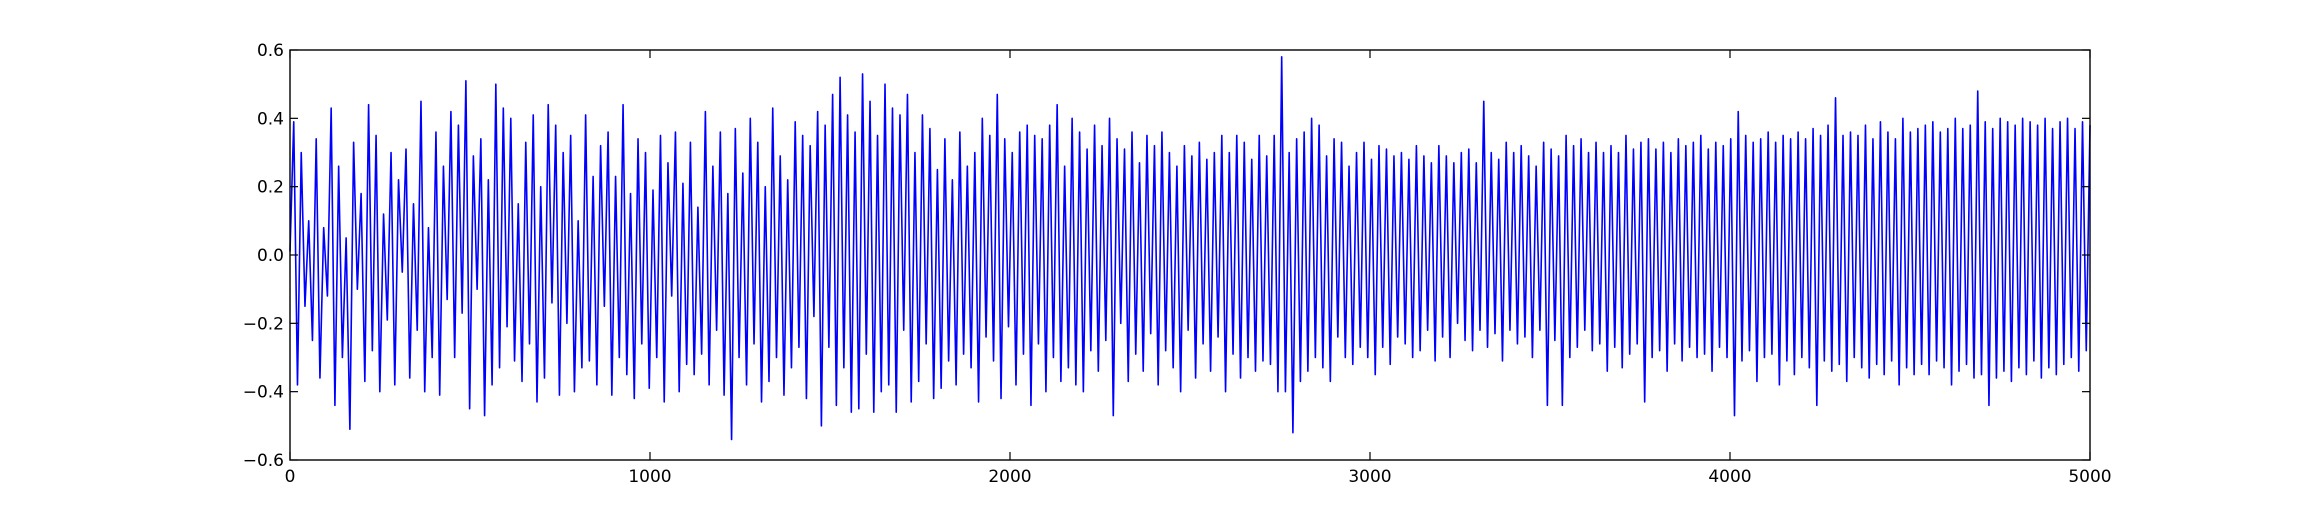 The height and width of the screenshot is (512, 2318). Describe the element at coordinates (270, 119) in the screenshot. I see `y-tick-label: 0.4` at that location.